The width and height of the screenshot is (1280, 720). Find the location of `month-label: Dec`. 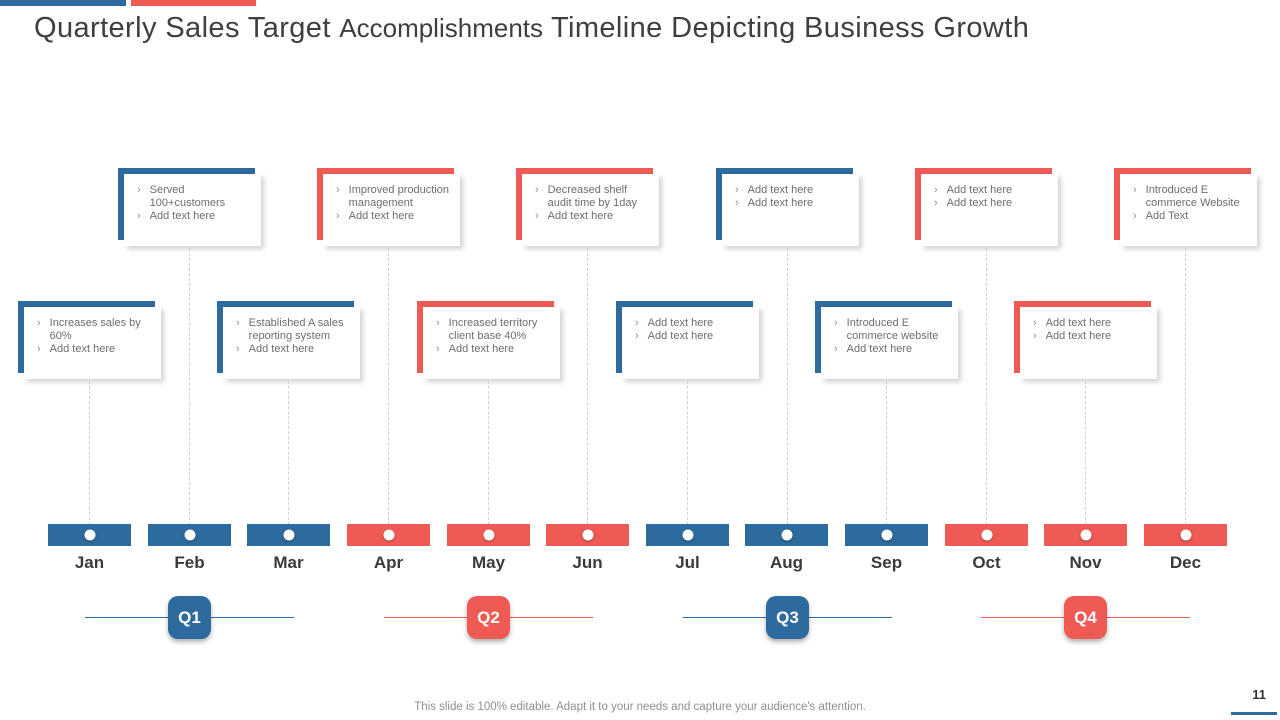

month-label: Dec is located at coordinates (1185, 562).